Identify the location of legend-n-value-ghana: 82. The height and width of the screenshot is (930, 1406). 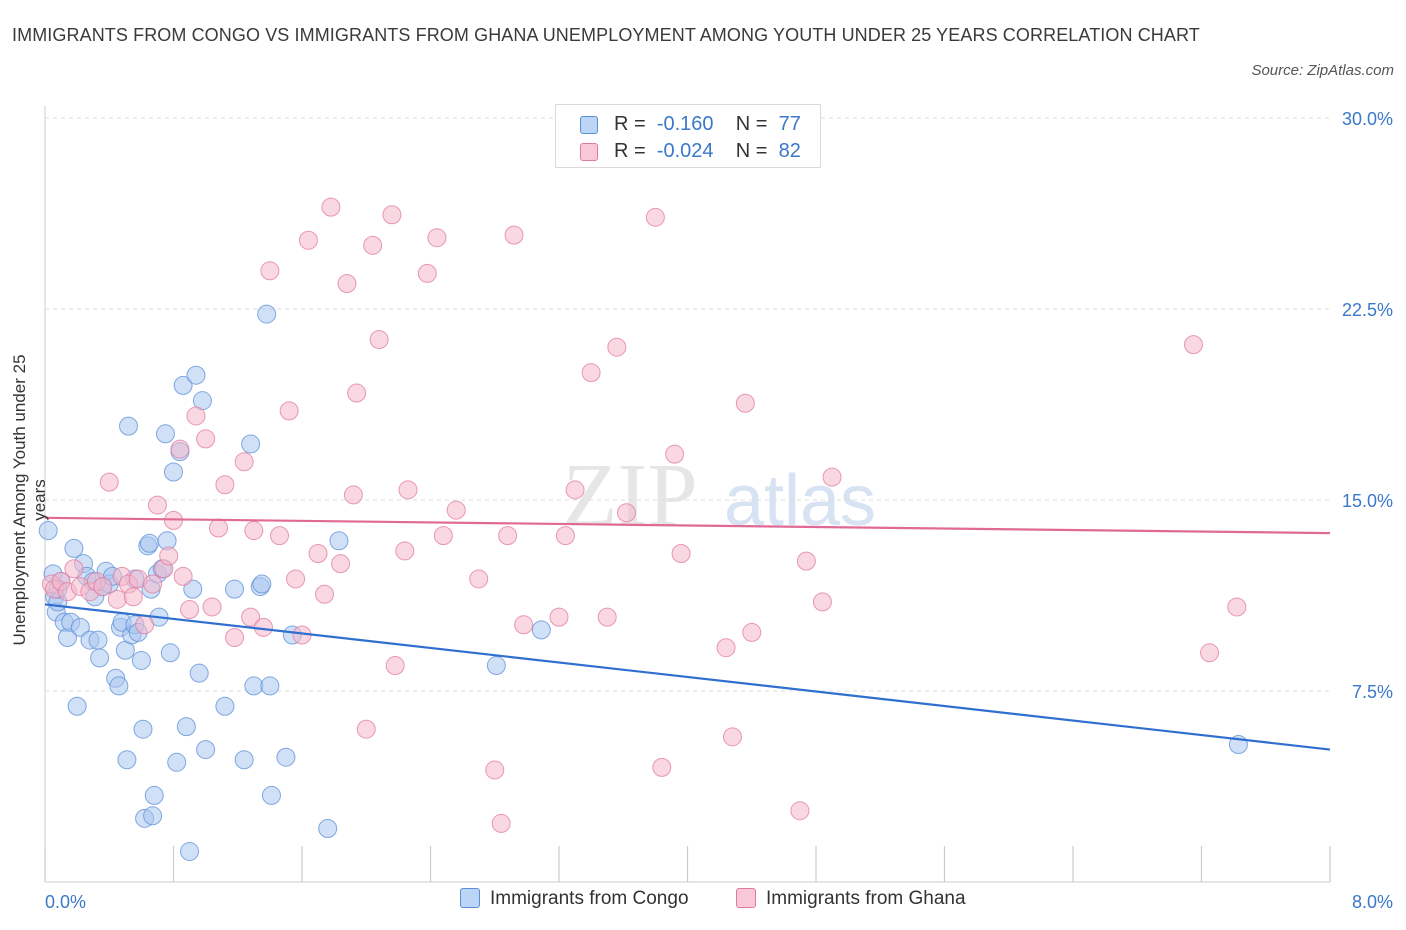
(789, 151).